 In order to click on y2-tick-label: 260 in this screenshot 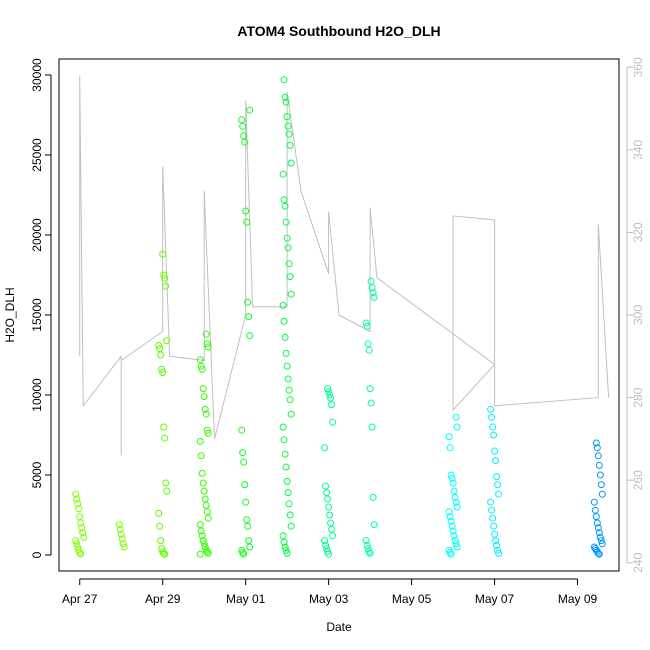, I will do `click(638, 480)`.